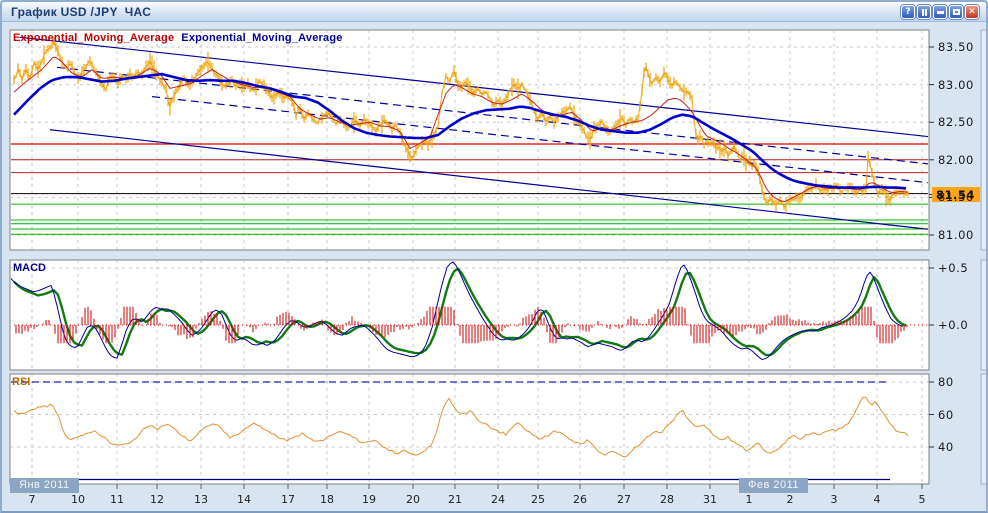  I want to click on price-scale-label: 82.00, so click(956, 159).